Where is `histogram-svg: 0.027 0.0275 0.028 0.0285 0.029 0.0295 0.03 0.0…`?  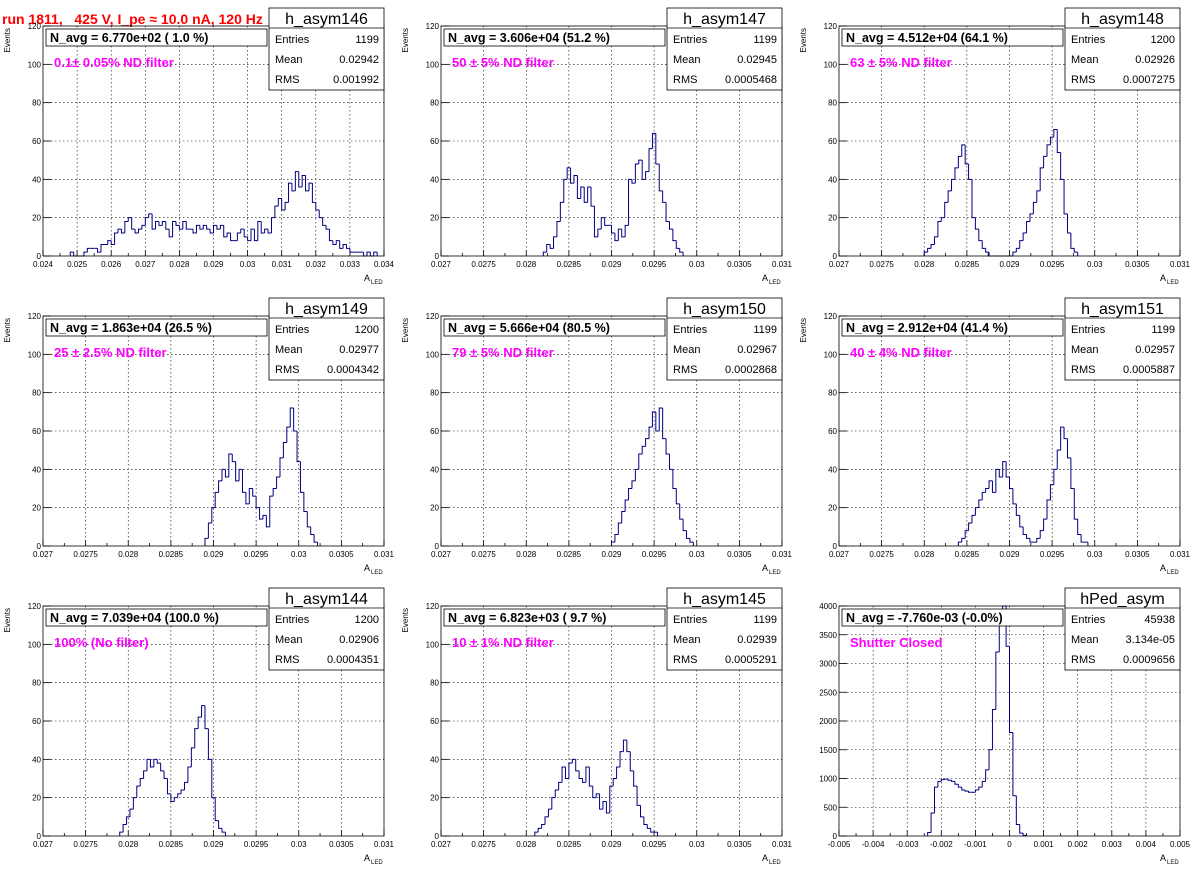
histogram-svg: 0.027 0.0275 0.028 0.0285 0.029 0.0295 0.03 0.0… is located at coordinates (597, 436).